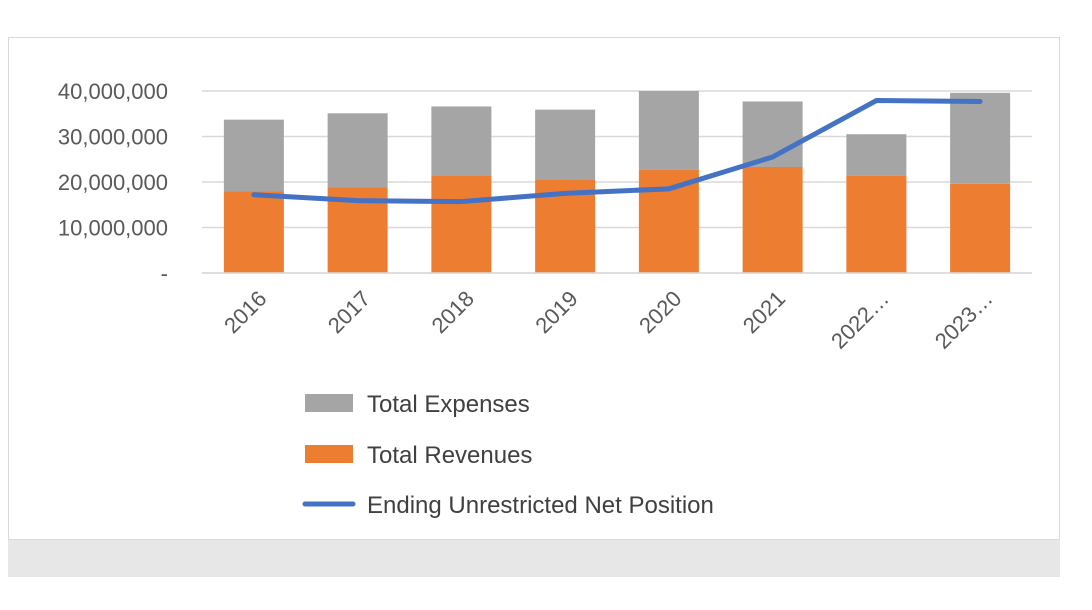  I want to click on x-tick-label: 2021, so click(764, 312).